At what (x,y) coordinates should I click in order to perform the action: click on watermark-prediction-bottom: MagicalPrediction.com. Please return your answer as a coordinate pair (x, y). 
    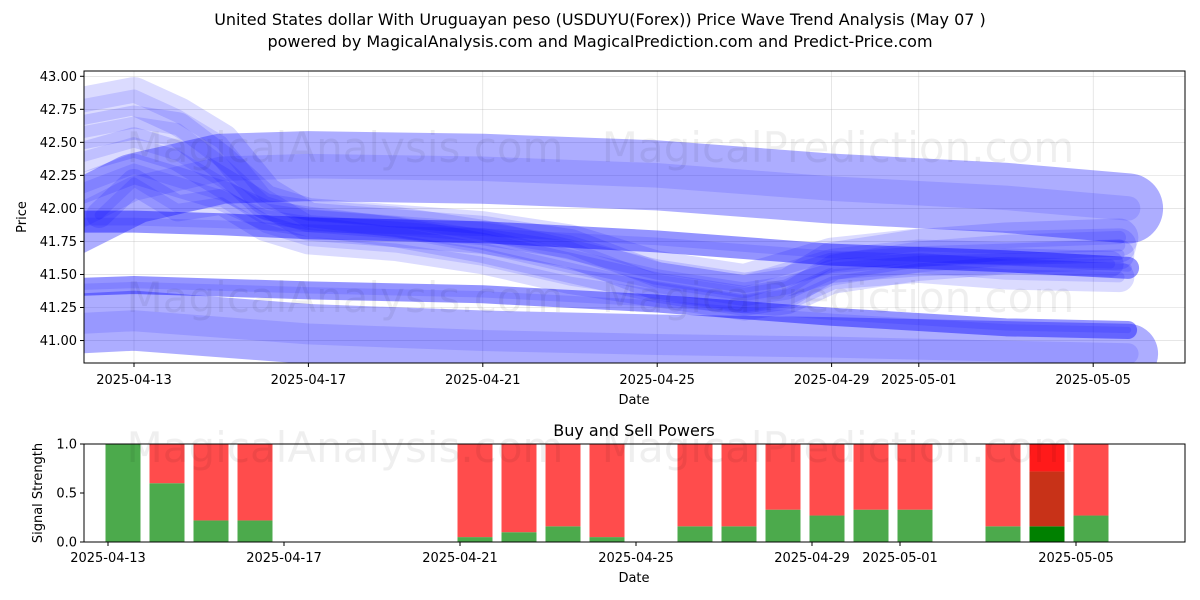
    Looking at the image, I should click on (838, 447).